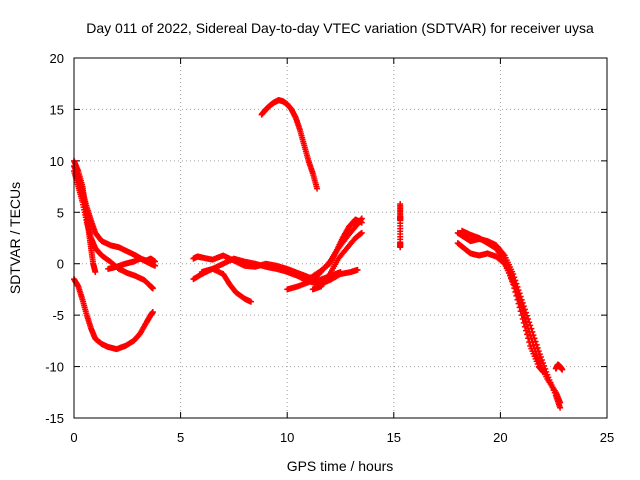 The width and height of the screenshot is (640, 480). Describe the element at coordinates (57, 161) in the screenshot. I see `y-tick-label: 10` at that location.